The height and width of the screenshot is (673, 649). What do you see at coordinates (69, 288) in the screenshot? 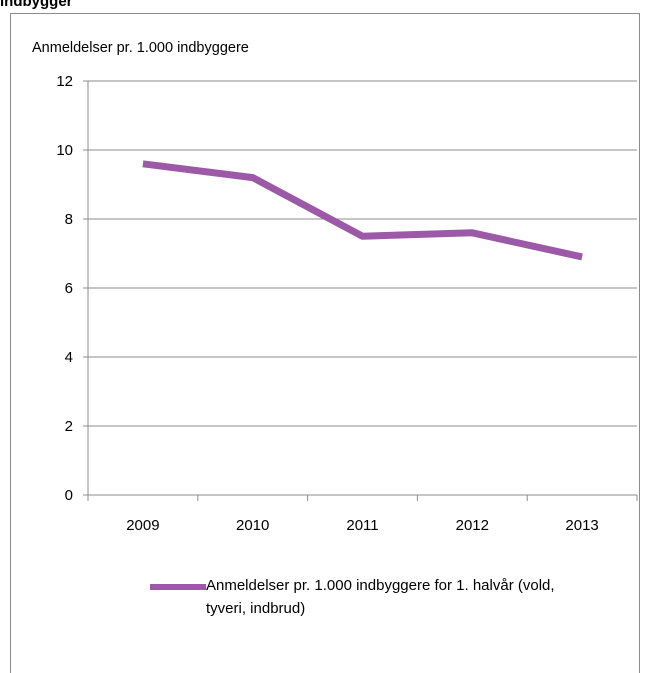
I see `y-tick-label: 6` at bounding box center [69, 288].